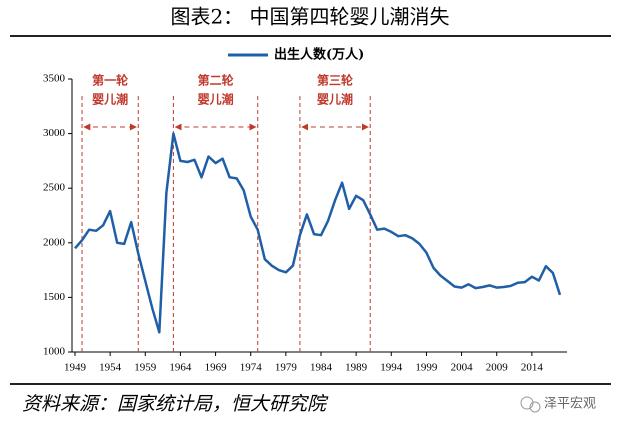 The height and width of the screenshot is (425, 621). Describe the element at coordinates (286, 368) in the screenshot. I see `x-tick-label: 1979` at that location.